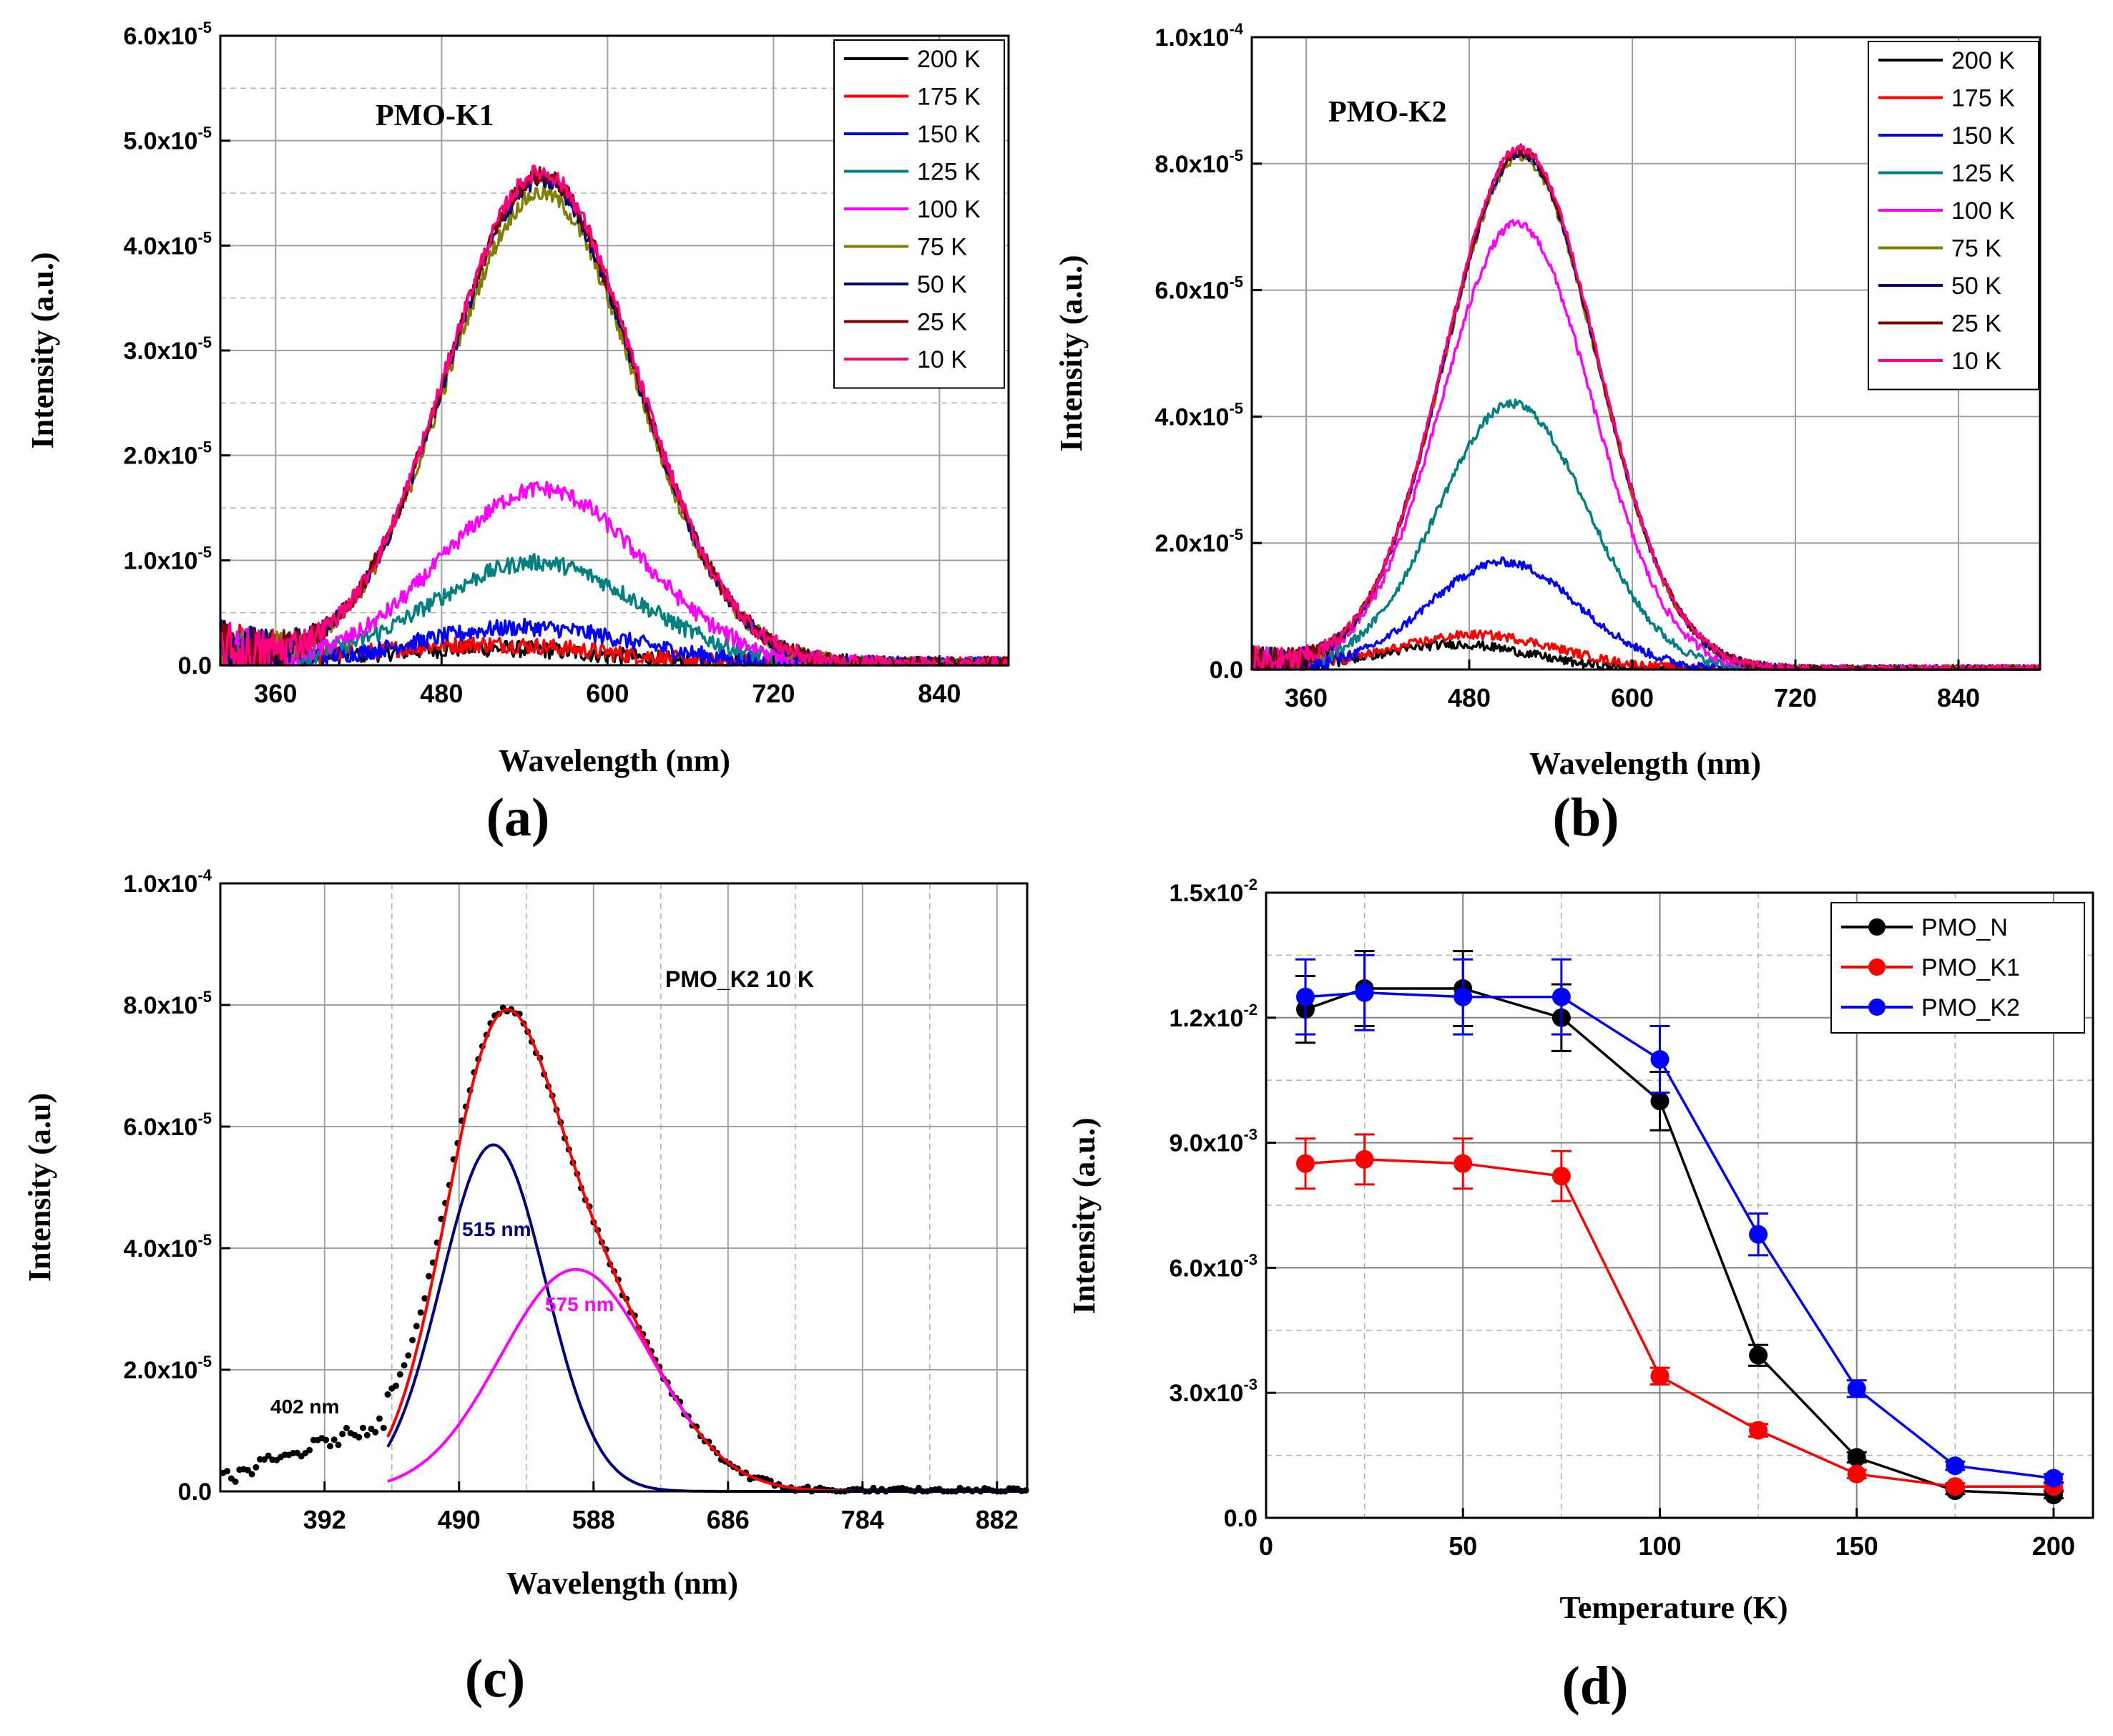 This screenshot has height=1736, width=2113. Describe the element at coordinates (774, 693) in the screenshot. I see `x-tick-label: 720` at that location.